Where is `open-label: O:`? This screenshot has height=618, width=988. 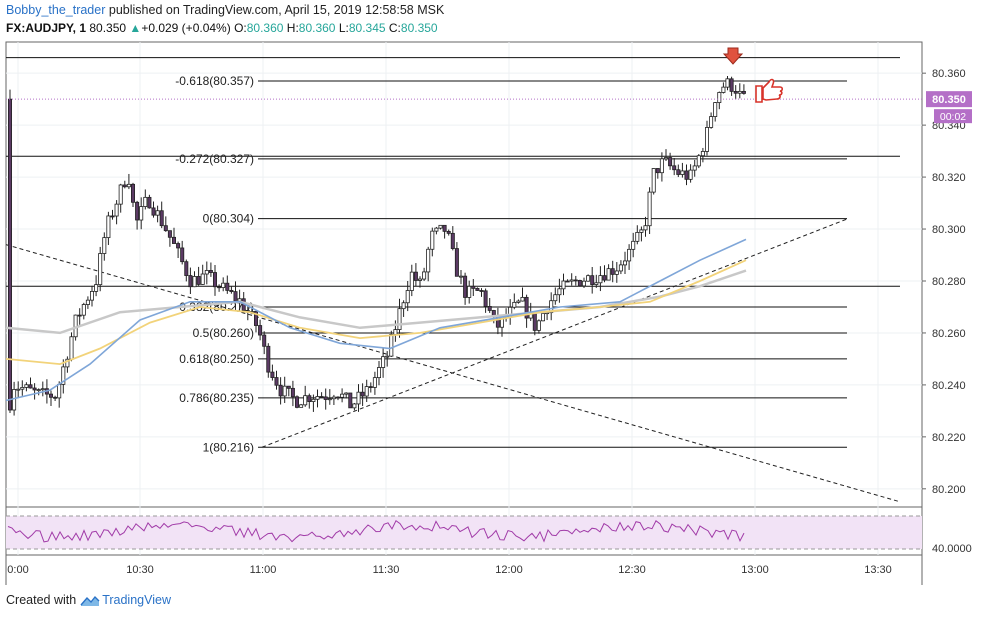 open-label: O: is located at coordinates (240, 28).